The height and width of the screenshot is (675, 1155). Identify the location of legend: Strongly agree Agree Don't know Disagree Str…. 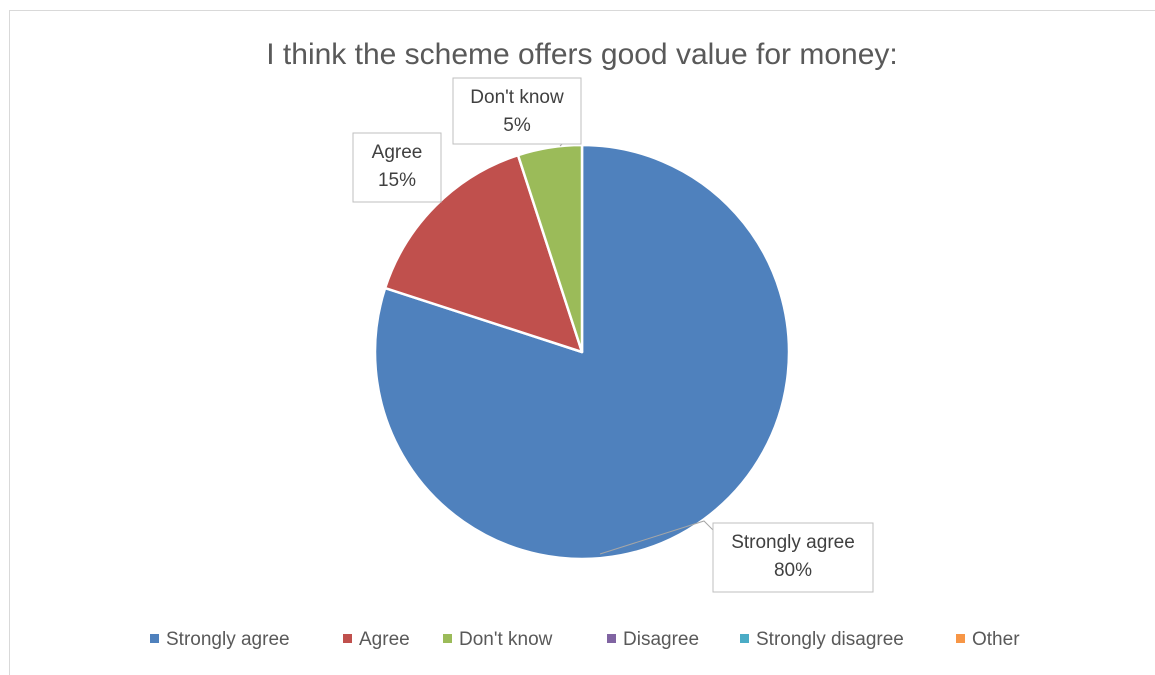
(585, 639).